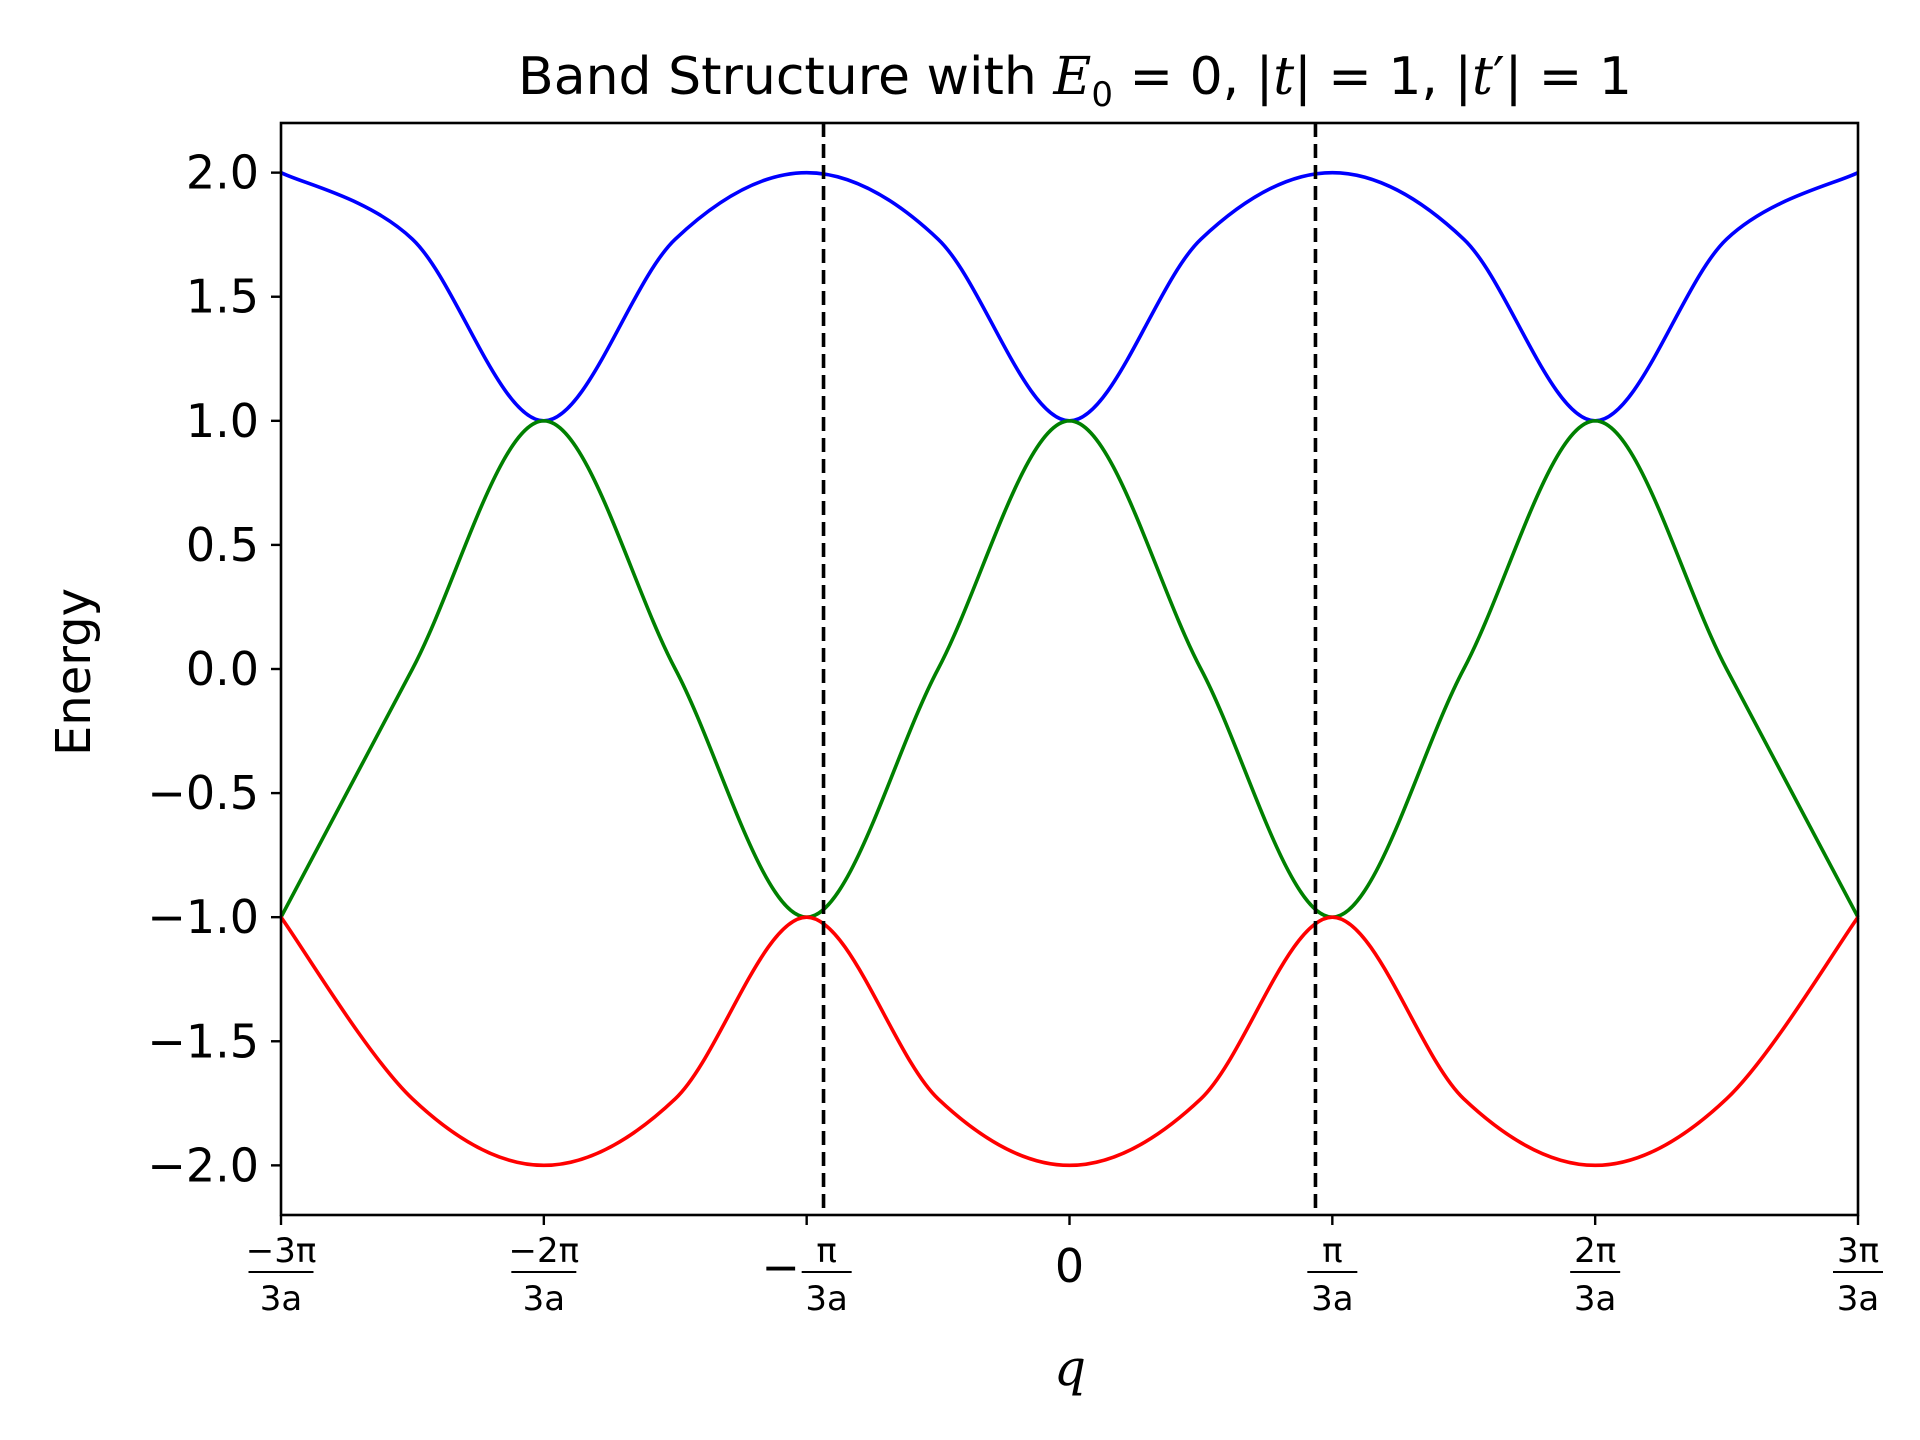 The height and width of the screenshot is (1440, 1920). What do you see at coordinates (780, 1267) in the screenshot?
I see `x-tick-minus: −` at bounding box center [780, 1267].